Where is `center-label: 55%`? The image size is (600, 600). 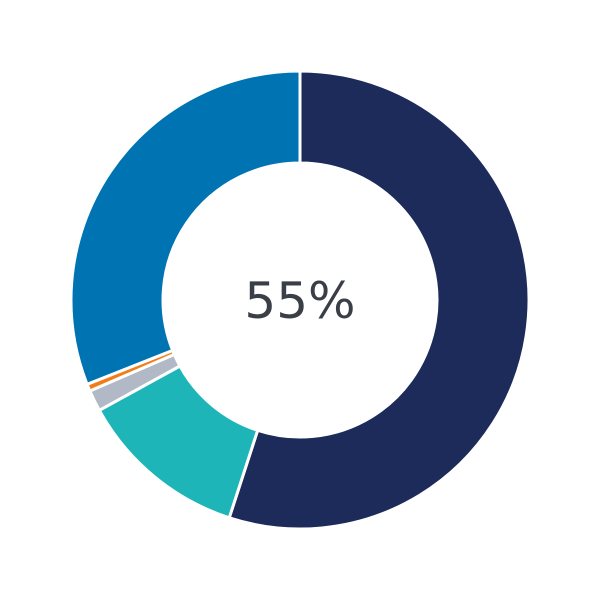
center-label: 55% is located at coordinates (299, 301).